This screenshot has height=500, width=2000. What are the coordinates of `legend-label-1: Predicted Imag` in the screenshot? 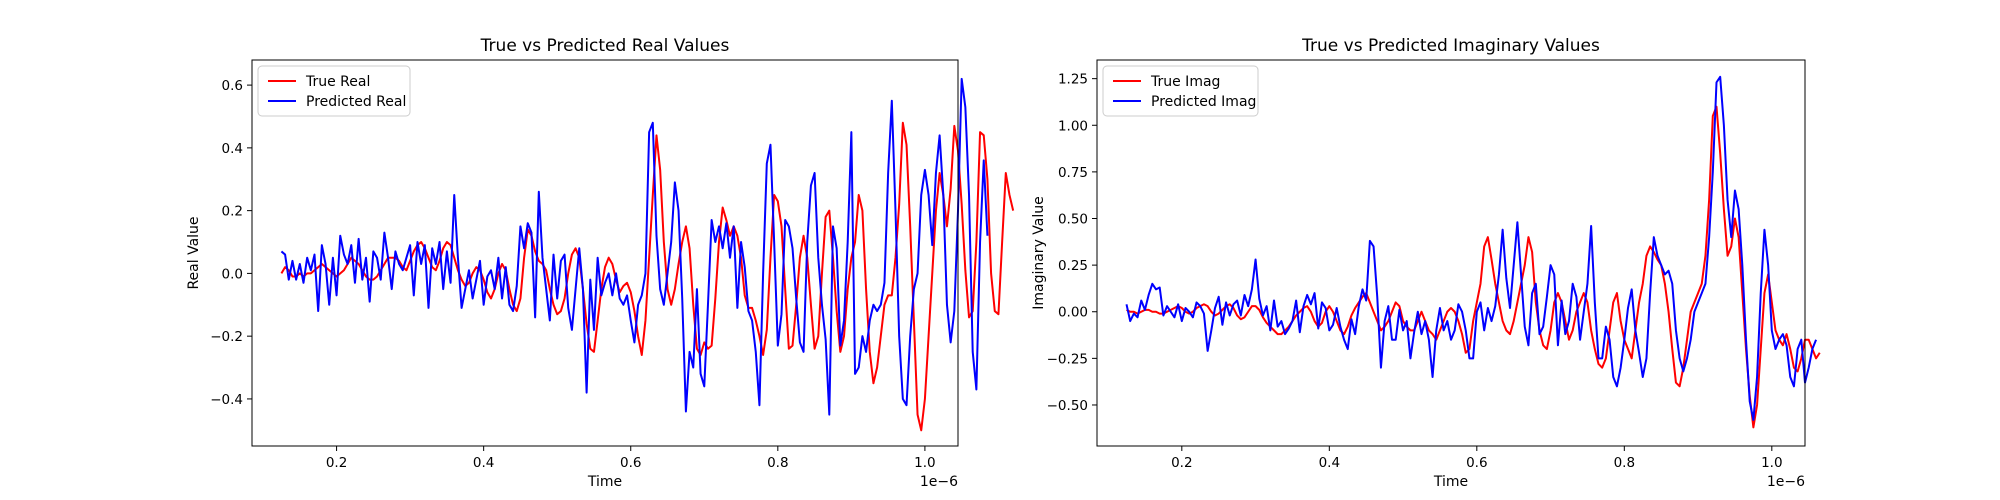 It's located at (1203, 102).